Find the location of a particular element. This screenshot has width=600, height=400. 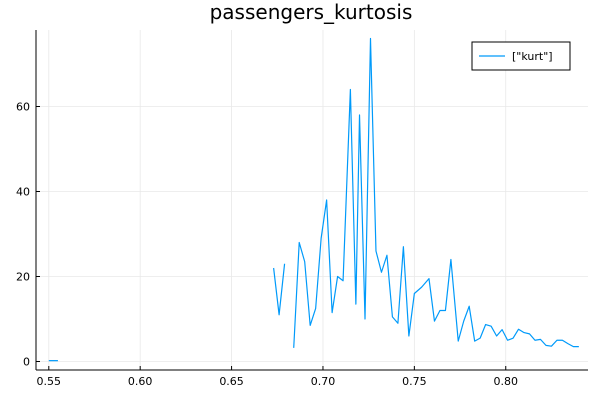

y-tick-label: 60 is located at coordinates (23, 107).